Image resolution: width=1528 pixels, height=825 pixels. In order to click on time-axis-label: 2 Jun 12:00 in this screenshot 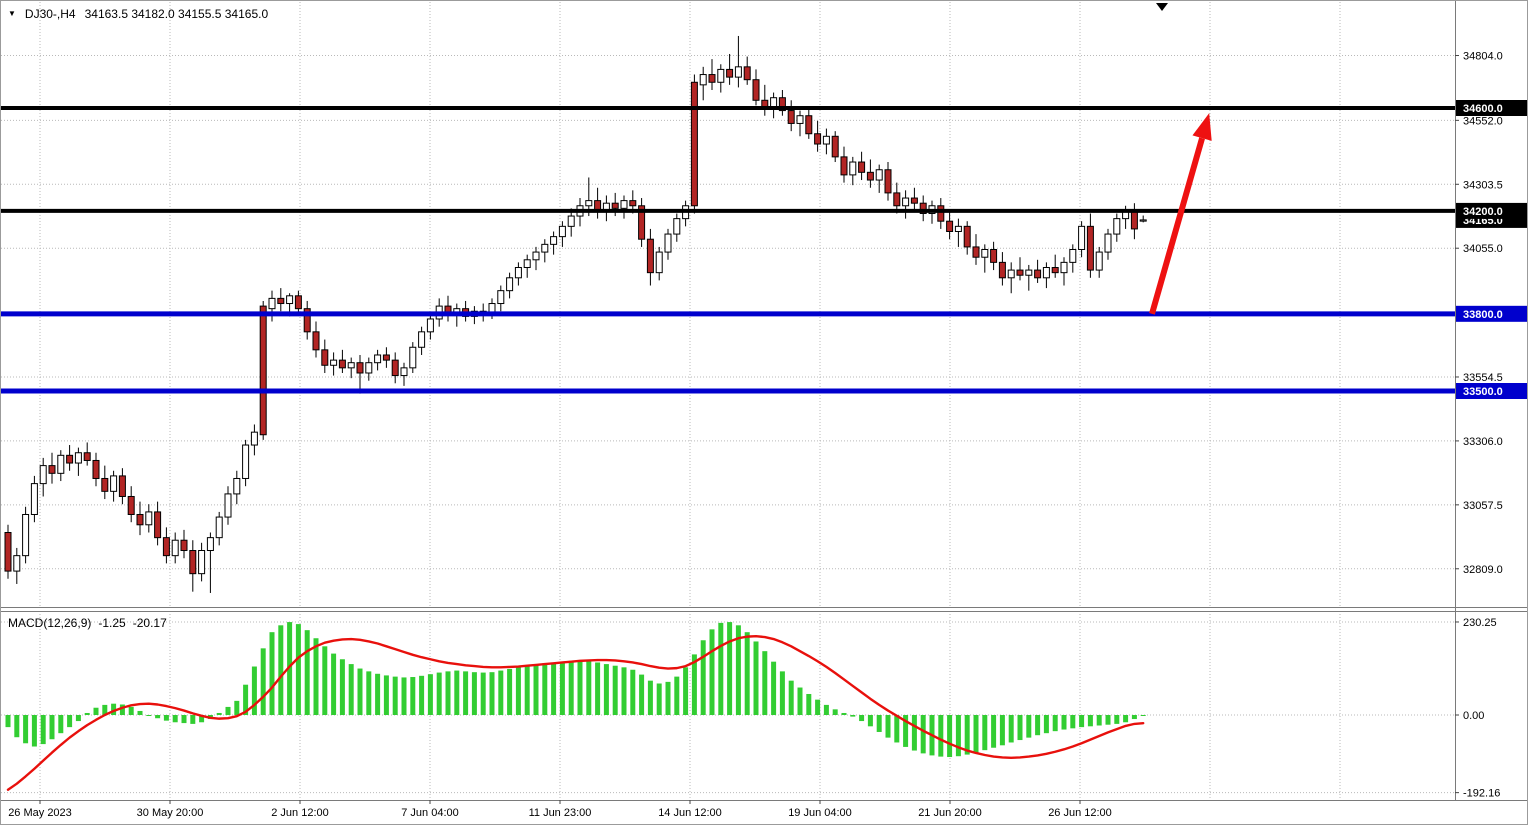, I will do `click(300, 813)`.